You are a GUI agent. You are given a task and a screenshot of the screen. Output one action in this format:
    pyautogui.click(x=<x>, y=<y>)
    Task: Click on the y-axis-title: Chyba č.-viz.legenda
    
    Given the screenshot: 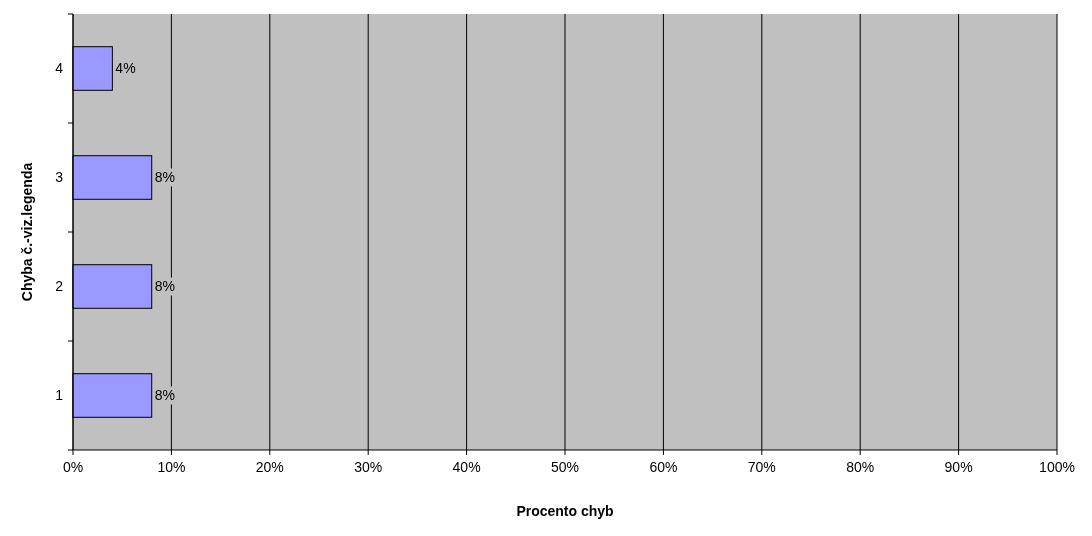 What is the action you would take?
    pyautogui.click(x=27, y=232)
    